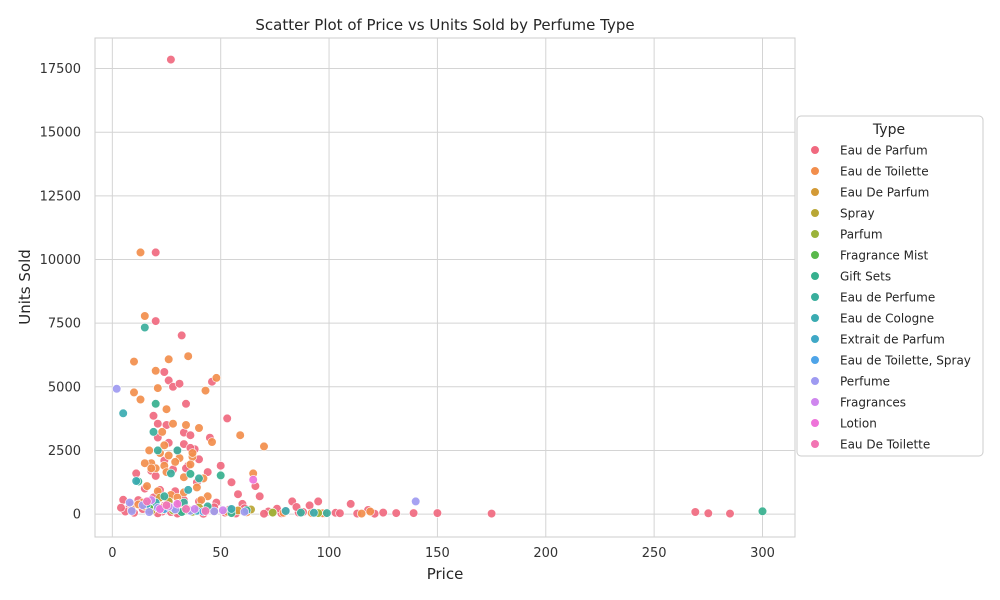  Describe the element at coordinates (870, 445) in the screenshot. I see `legend-item: Eau De Toilette` at that location.